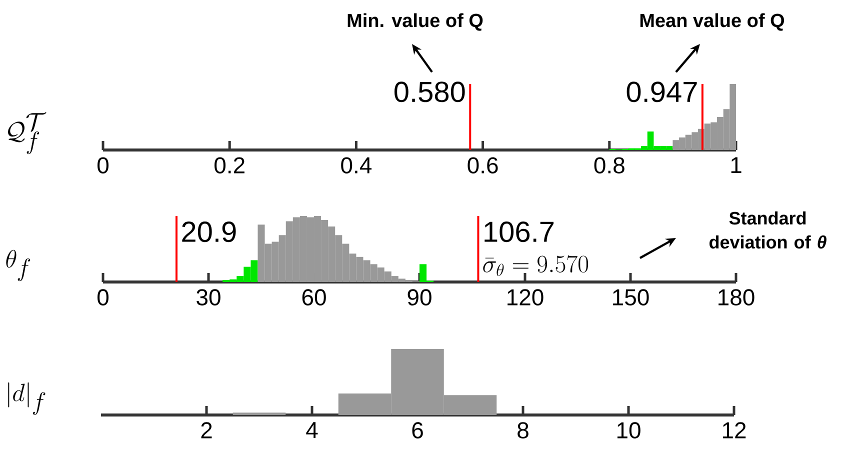 The width and height of the screenshot is (858, 462). I want to click on x-tick-label: 0.2, so click(229, 165).